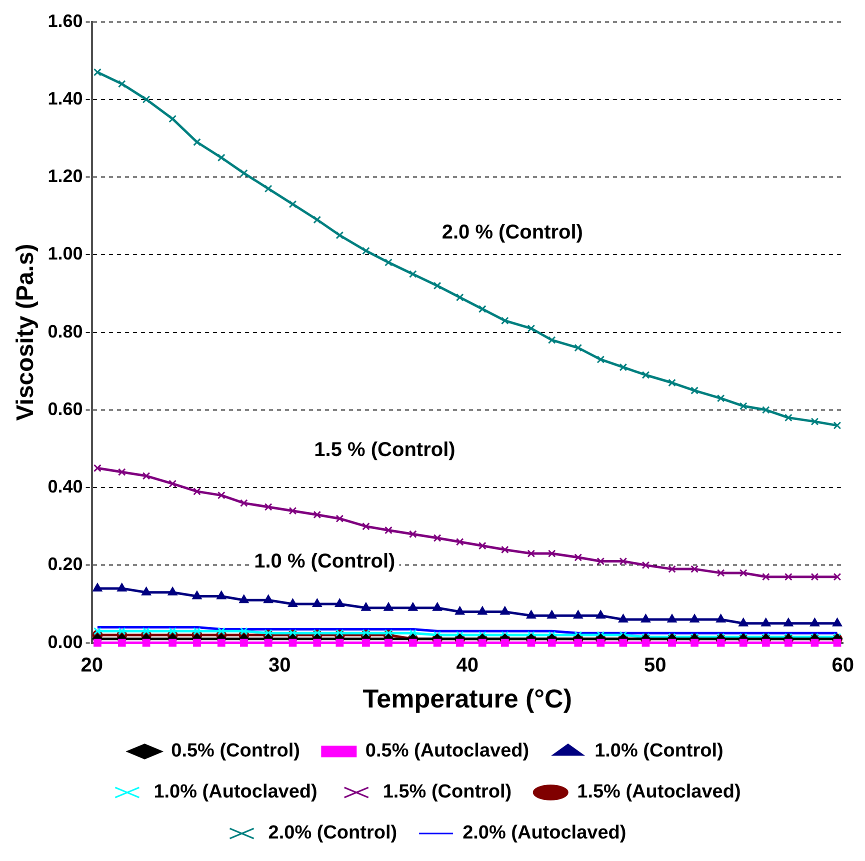 This screenshot has height=861, width=865. Describe the element at coordinates (467, 699) in the screenshot. I see `x-axis-title: Temperature (°C)` at that location.